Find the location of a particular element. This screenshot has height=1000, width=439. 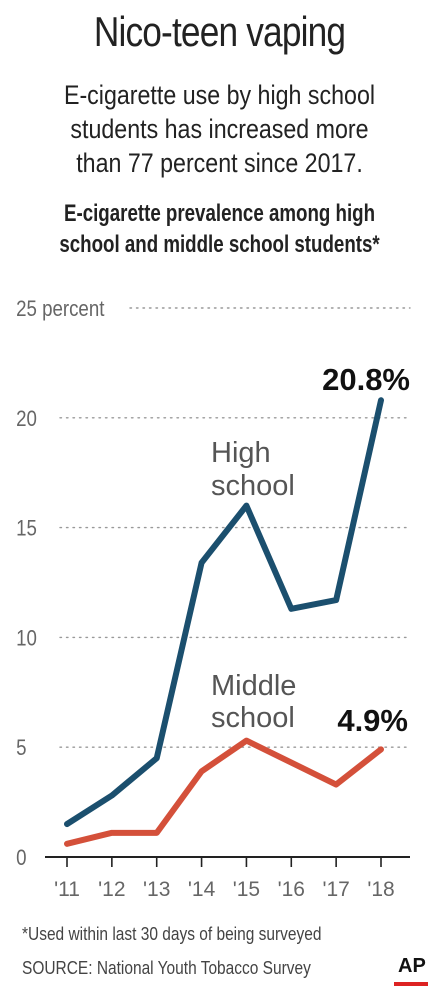

subtitle-line: E-cigarette use by high school is located at coordinates (219, 95).